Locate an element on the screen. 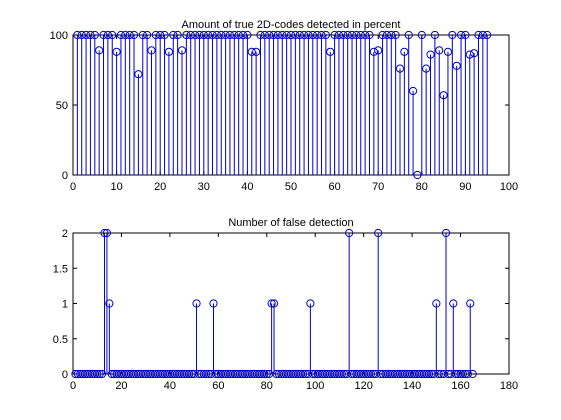 This screenshot has height=420, width=561. y-tick-label: 2 is located at coordinates (65, 234).